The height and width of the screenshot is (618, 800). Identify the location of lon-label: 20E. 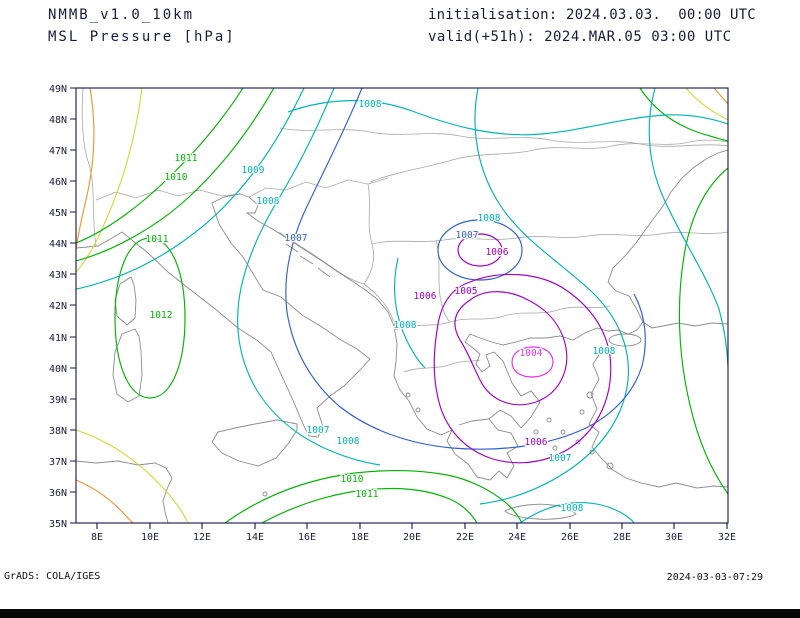
(412, 537).